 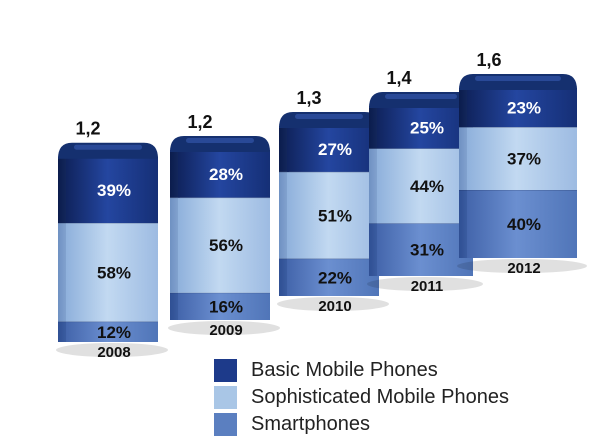 I want to click on legend-swatch-sophisticated, so click(x=225, y=397).